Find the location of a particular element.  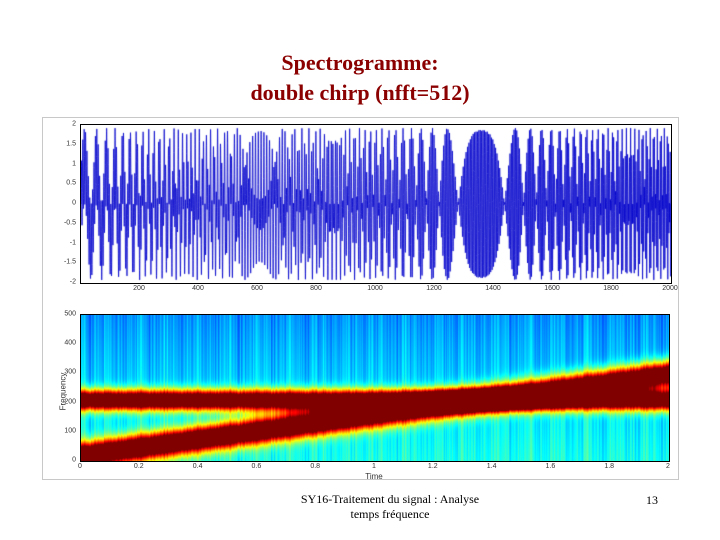

tick-label: 600 is located at coordinates (257, 288).